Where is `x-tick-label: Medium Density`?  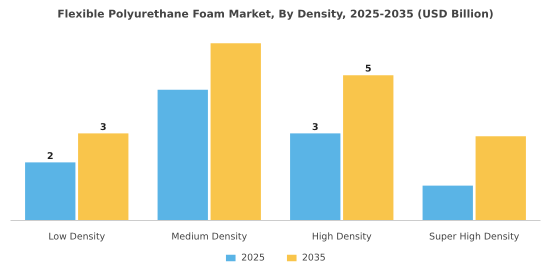
x-tick-label: Medium Density is located at coordinates (209, 237).